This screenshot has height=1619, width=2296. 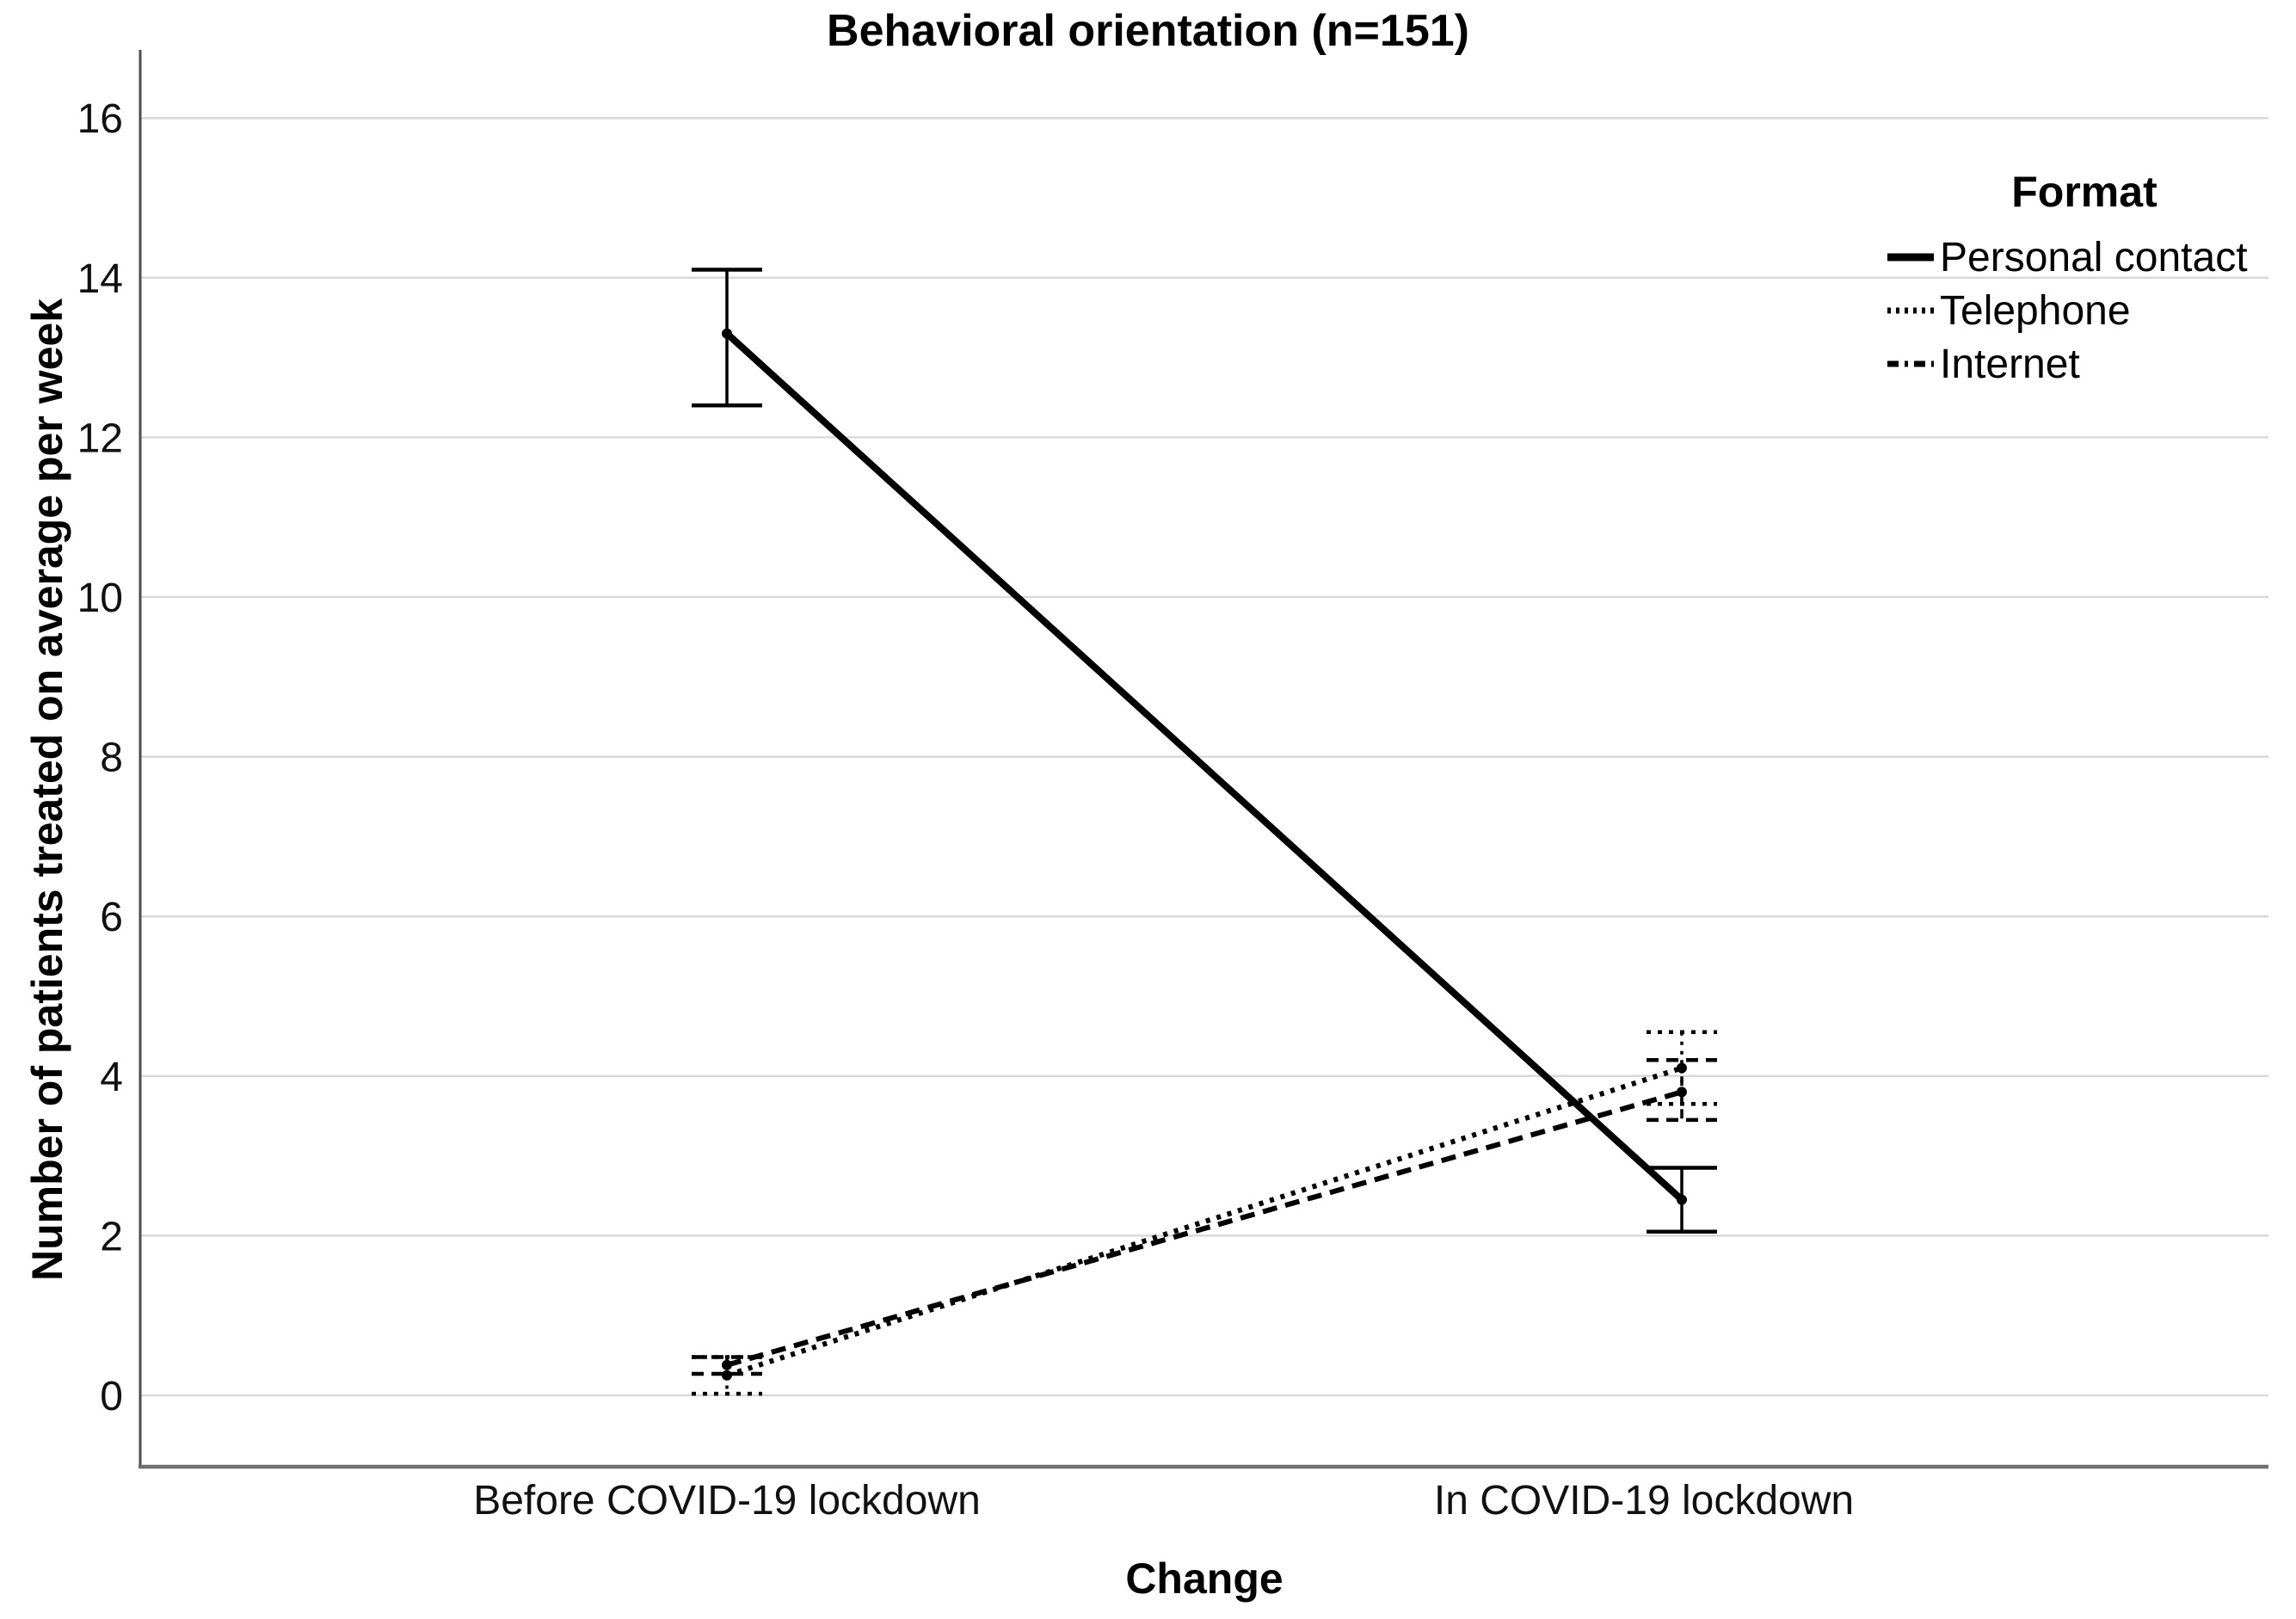 I want to click on legend-item-telephone: Telephone, so click(x=2084, y=311).